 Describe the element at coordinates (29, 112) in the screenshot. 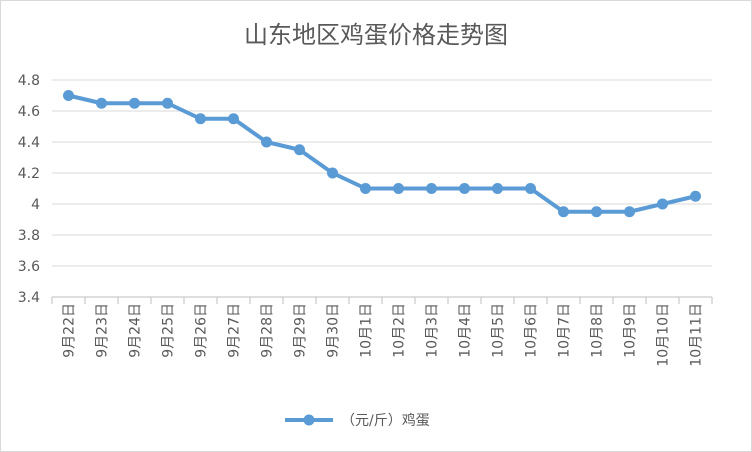

I see `y-tick-label: 4.6` at that location.